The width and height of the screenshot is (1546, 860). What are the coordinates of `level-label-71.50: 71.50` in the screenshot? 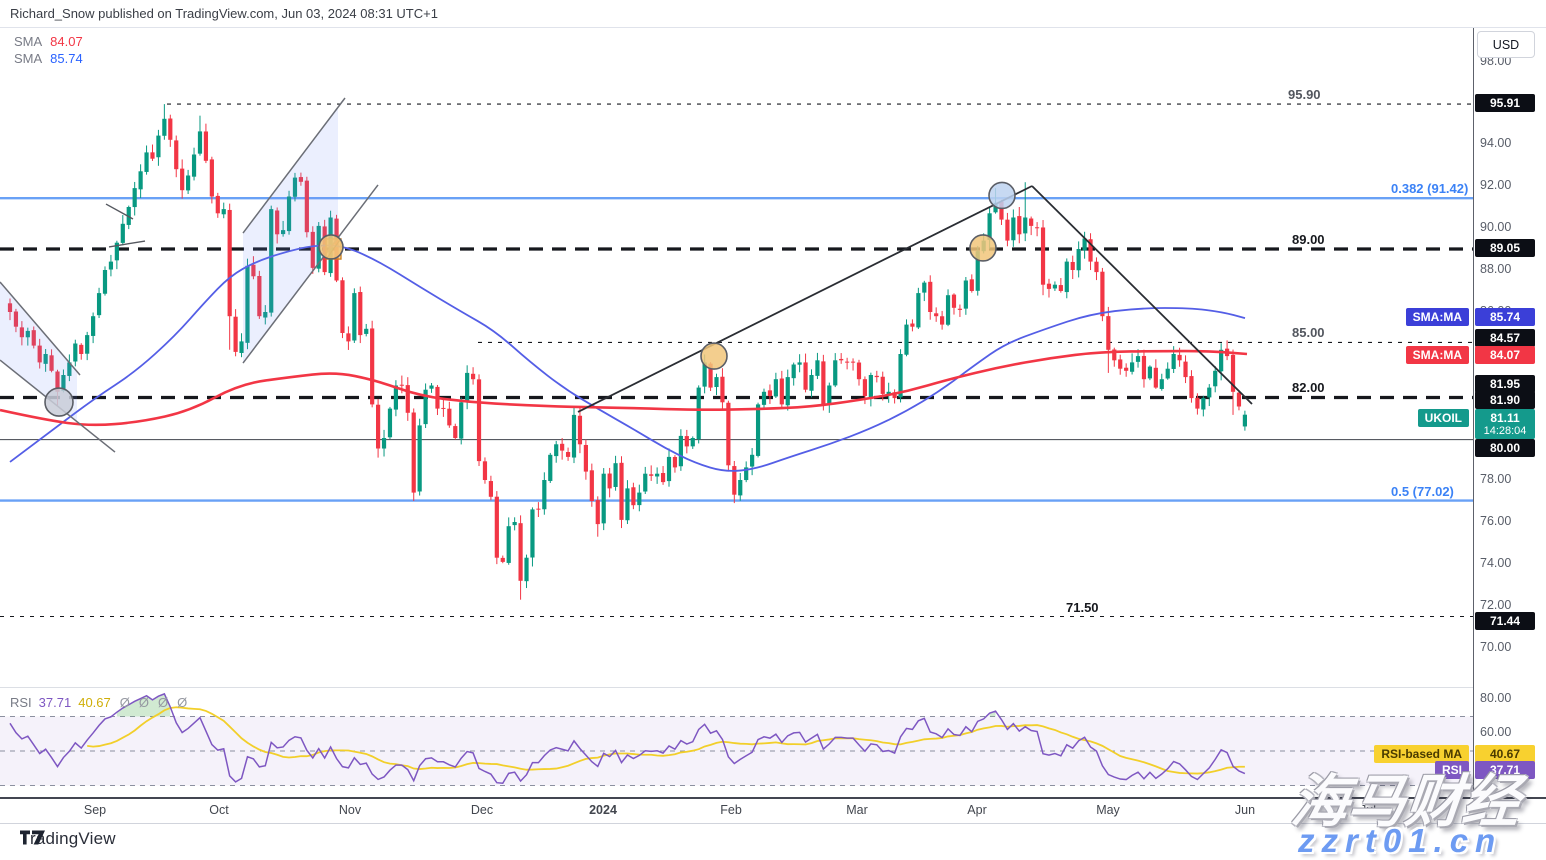 It's located at (1082, 607).